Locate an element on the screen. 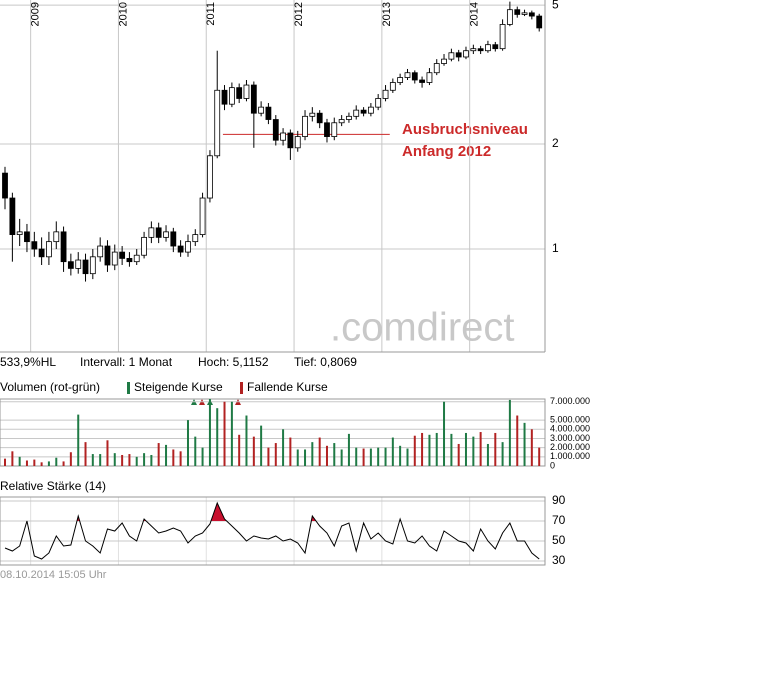  y-tick-label: 70 is located at coordinates (559, 520).